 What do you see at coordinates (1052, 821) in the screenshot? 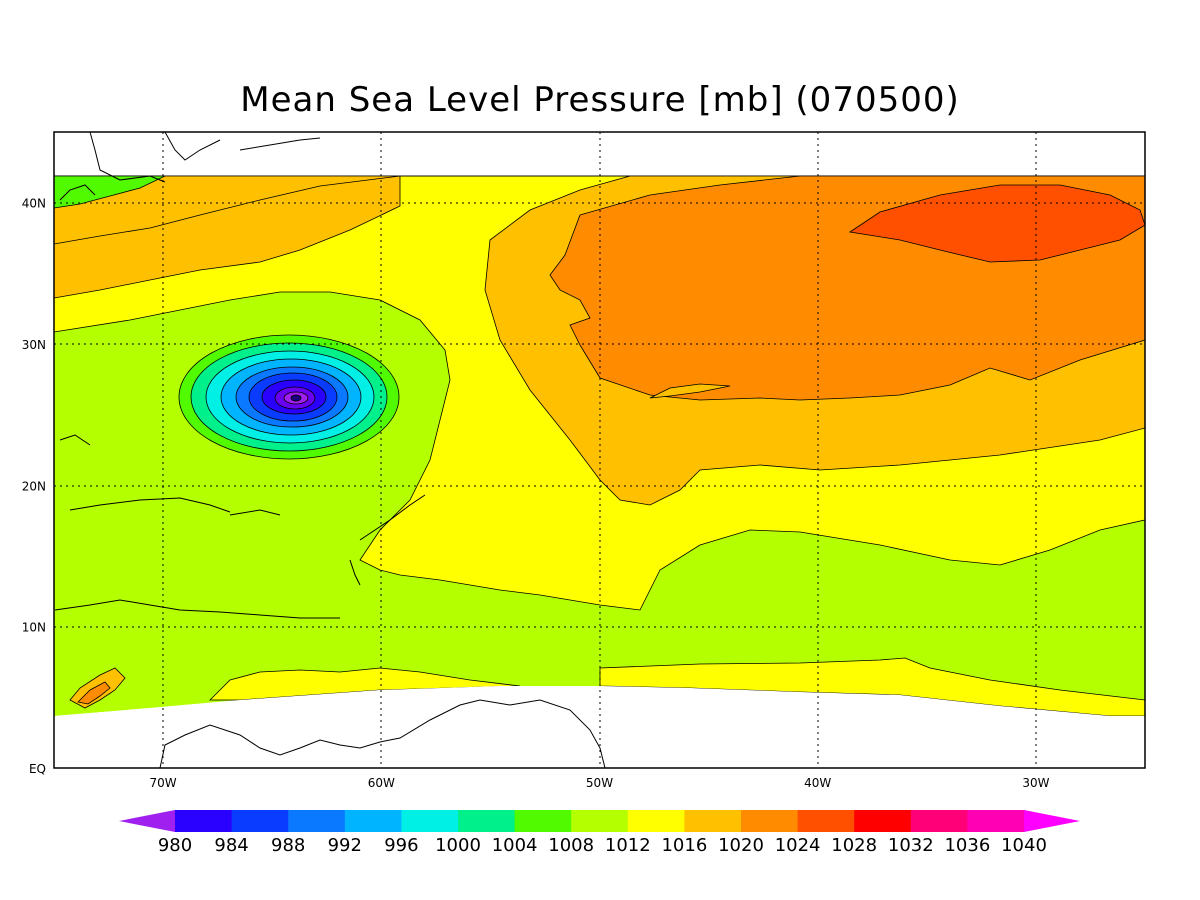
I see `colorbar-extend-max` at bounding box center [1052, 821].